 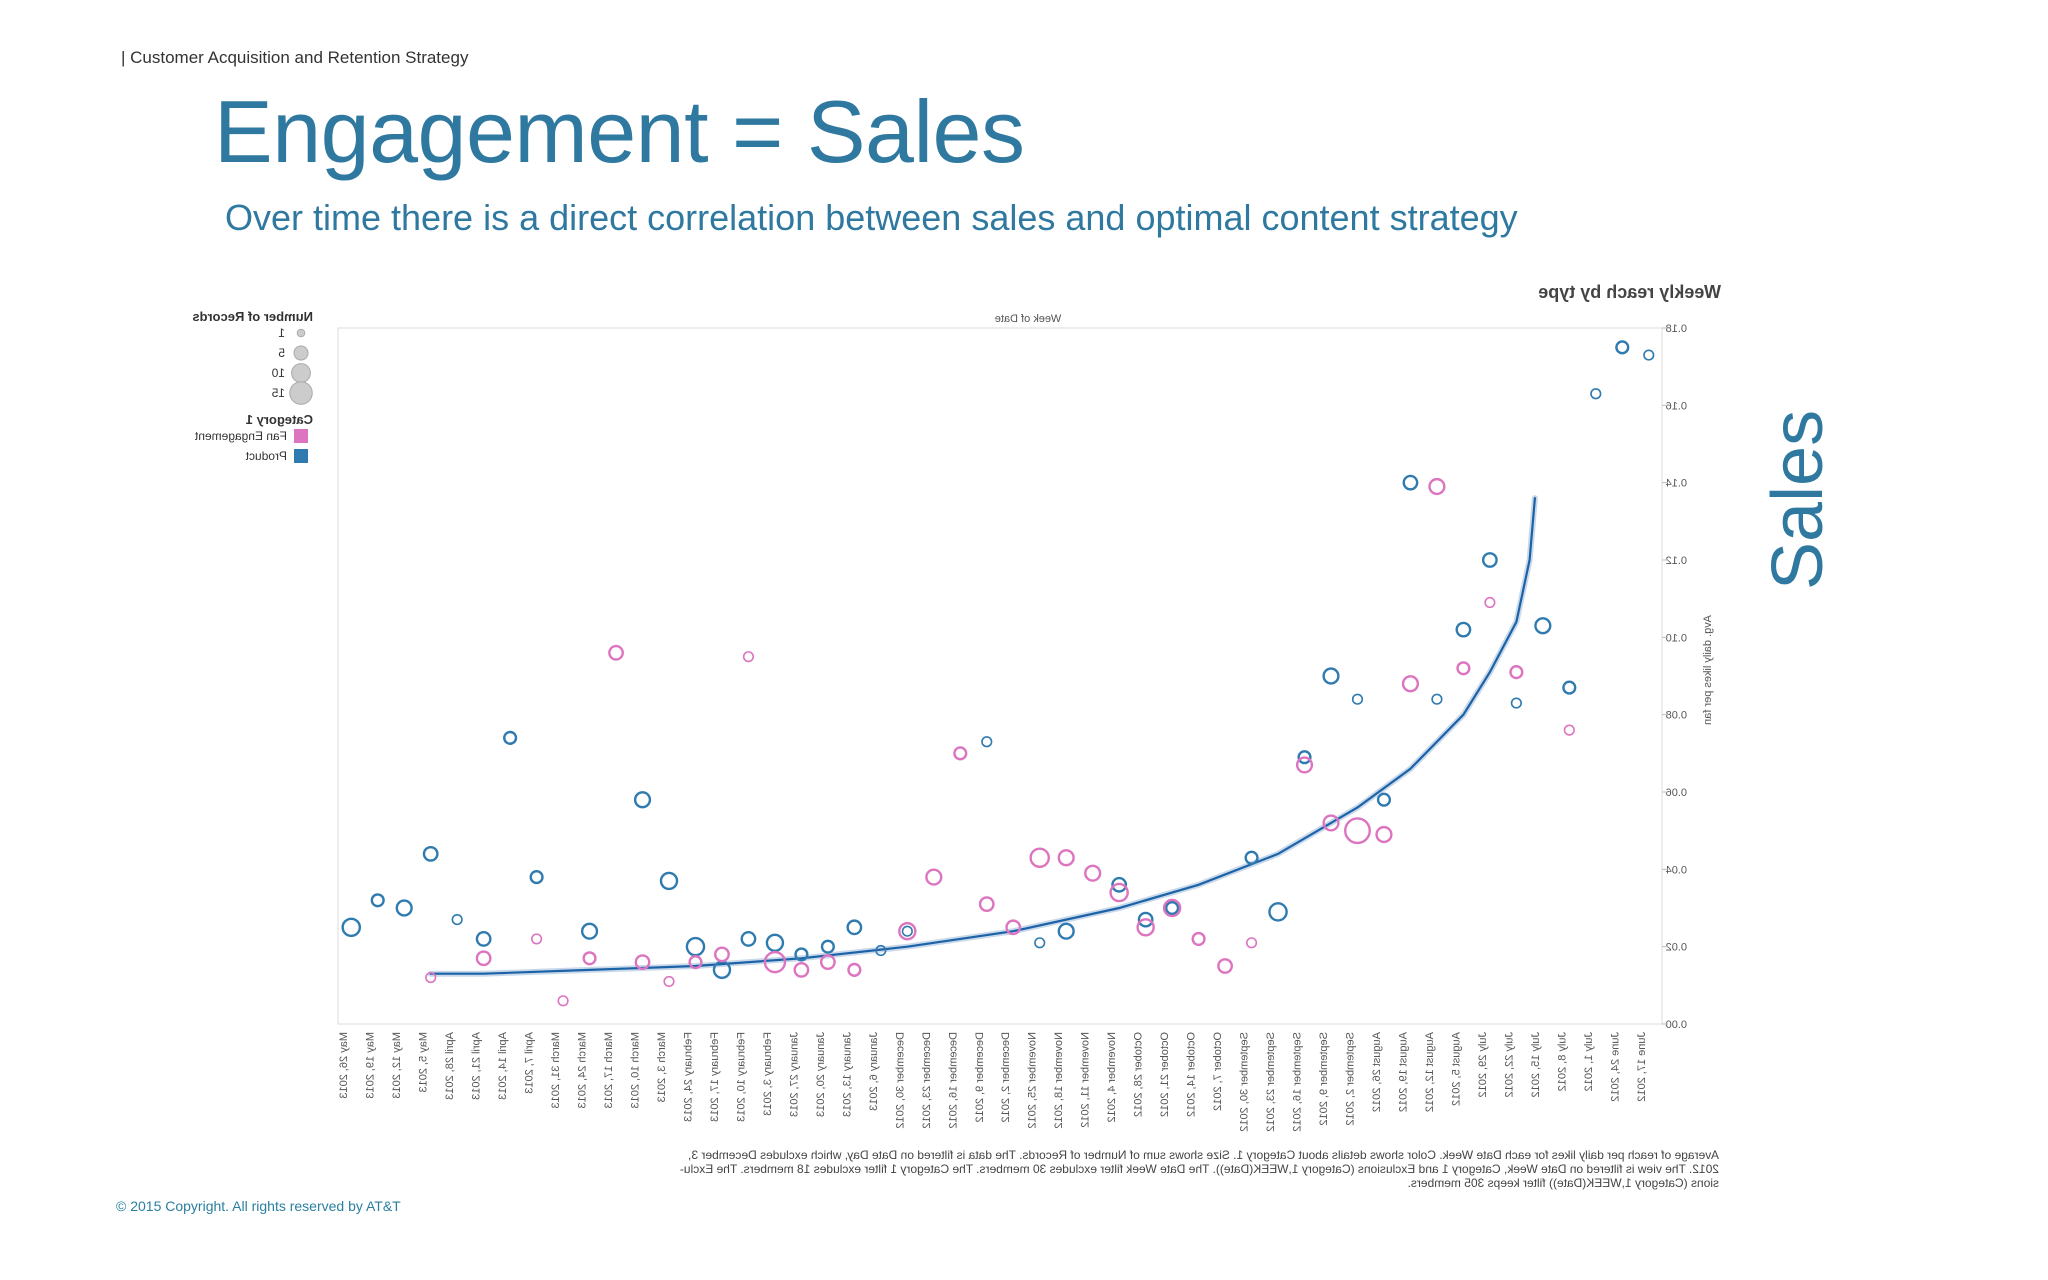 I want to click on y-tick-label: 0.04, so click(x=1676, y=870).